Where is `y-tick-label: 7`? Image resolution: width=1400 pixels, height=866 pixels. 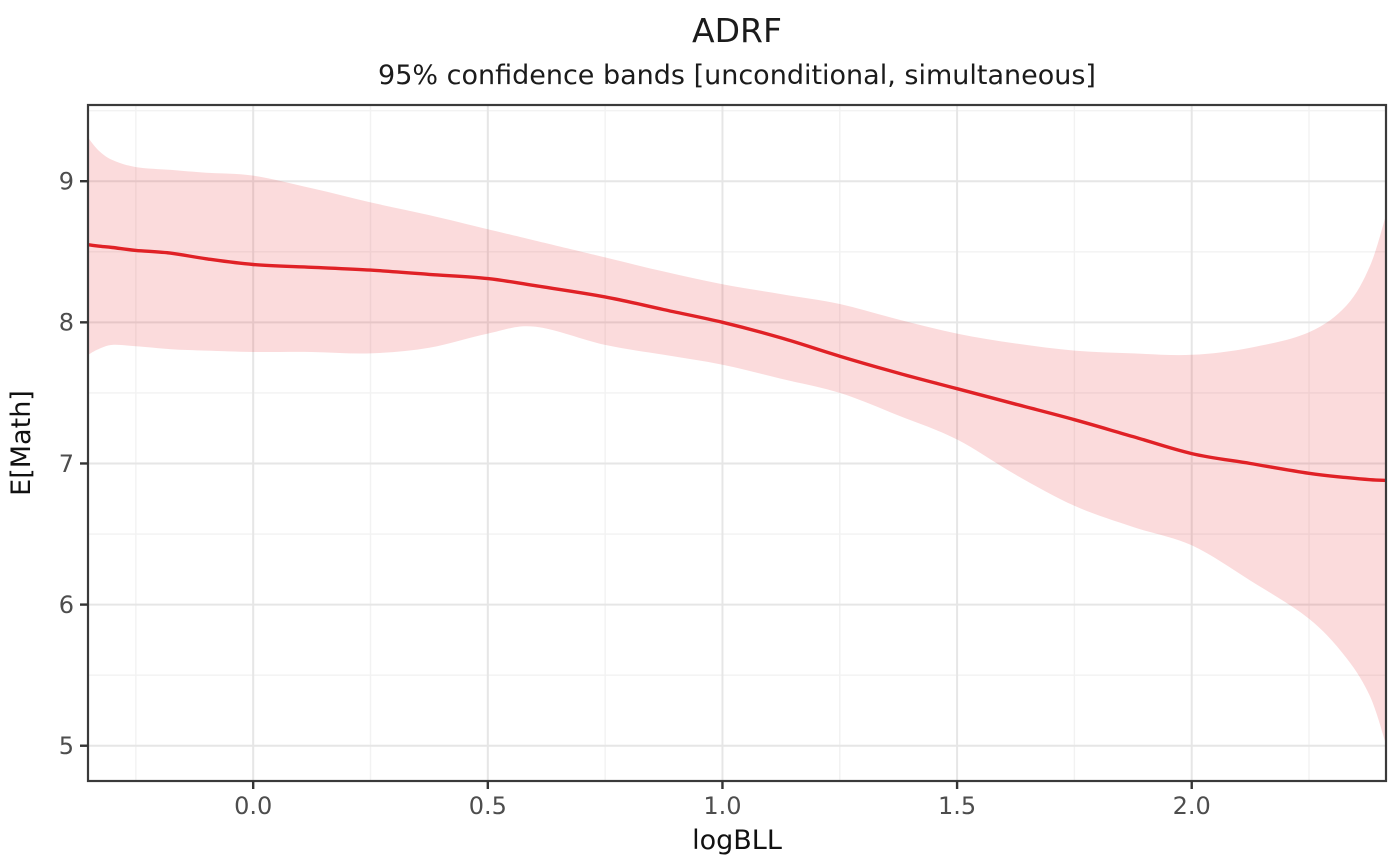 y-tick-label: 7 is located at coordinates (66, 464).